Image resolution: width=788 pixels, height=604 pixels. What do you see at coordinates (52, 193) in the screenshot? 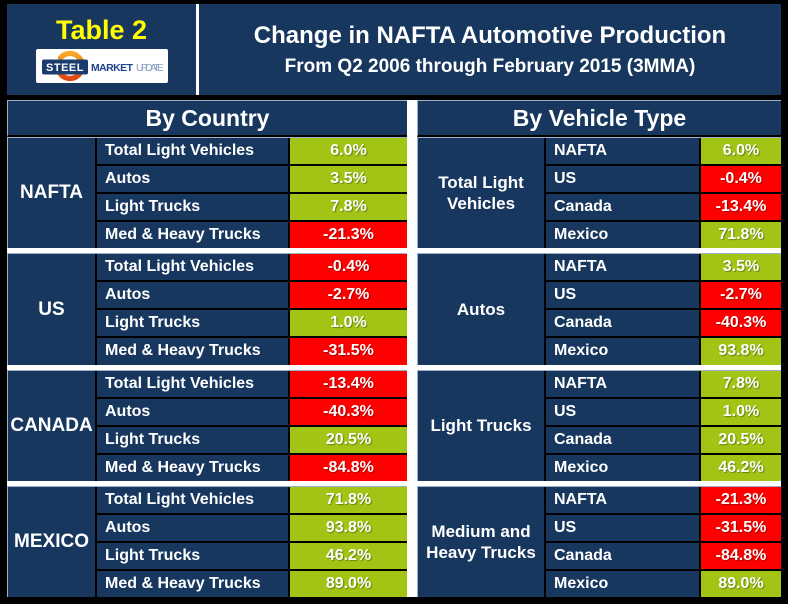
I see `group-label: NAFTA` at bounding box center [52, 193].